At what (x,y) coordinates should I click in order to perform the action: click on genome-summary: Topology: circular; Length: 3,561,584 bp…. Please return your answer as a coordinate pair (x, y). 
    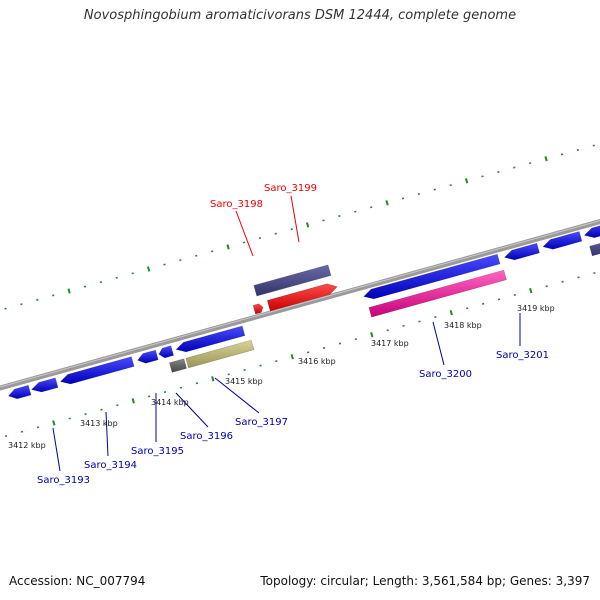
    Looking at the image, I should click on (425, 581).